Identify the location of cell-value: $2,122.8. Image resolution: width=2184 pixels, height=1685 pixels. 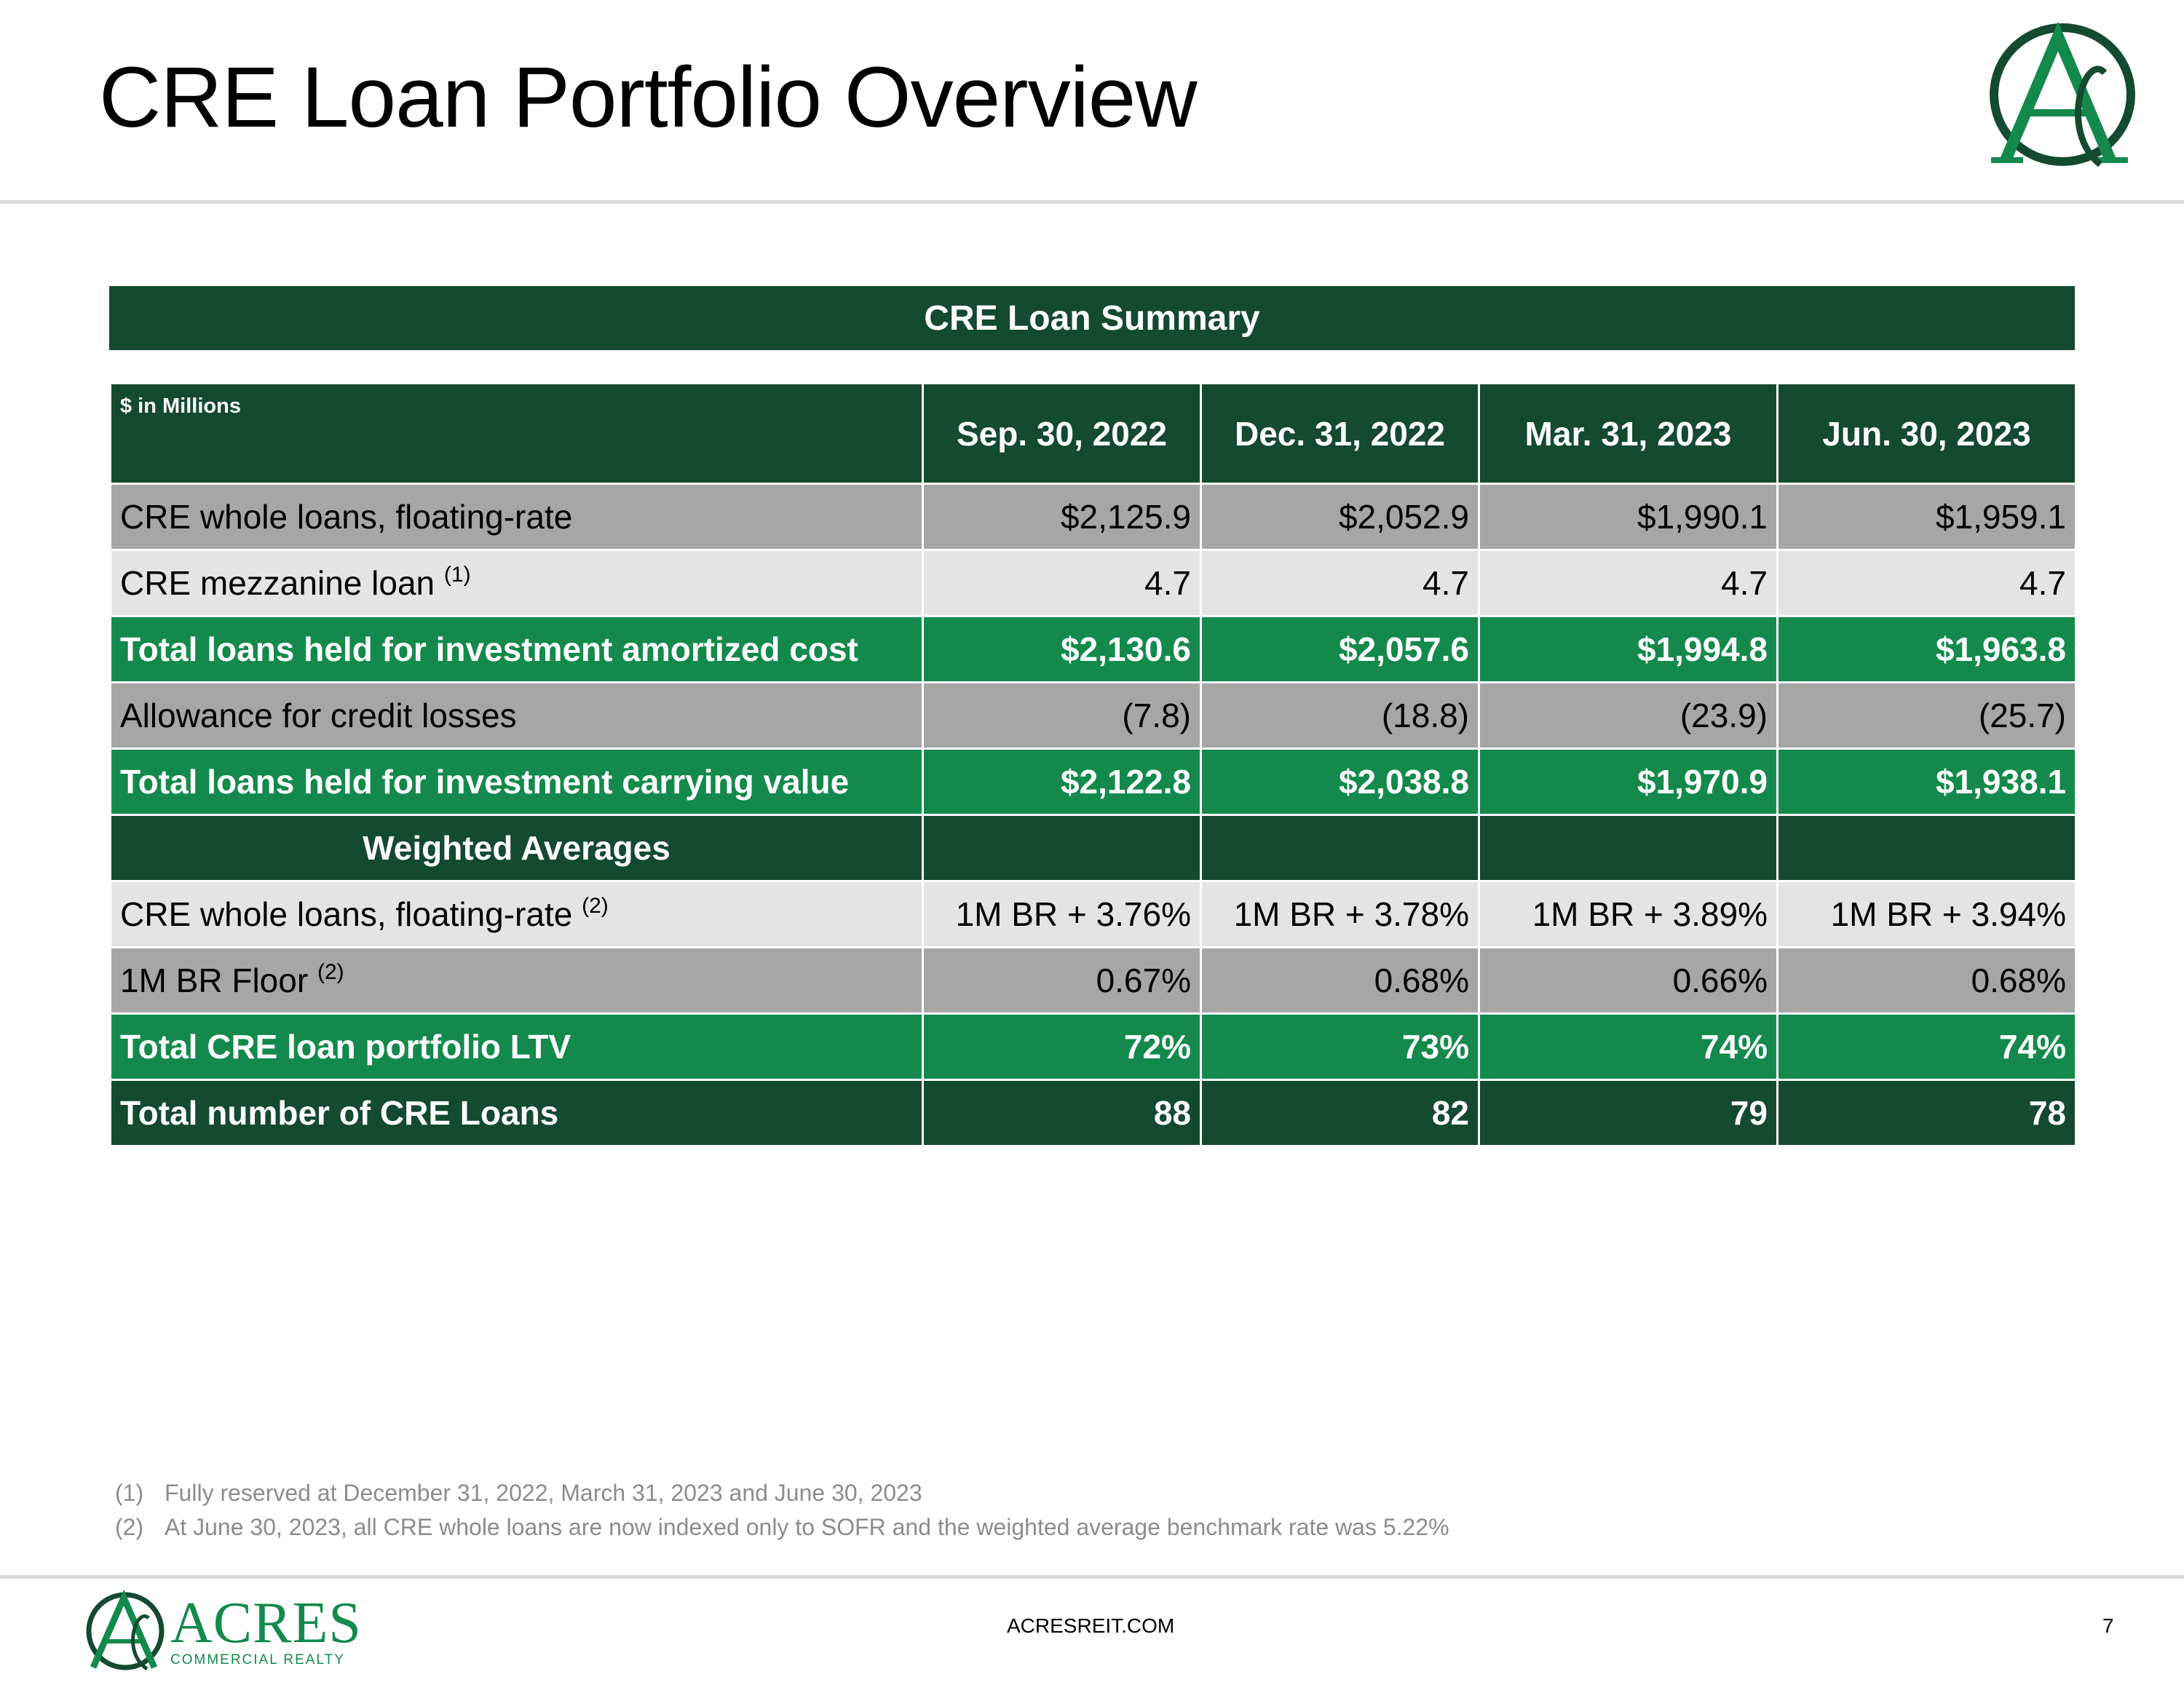
(1062, 782).